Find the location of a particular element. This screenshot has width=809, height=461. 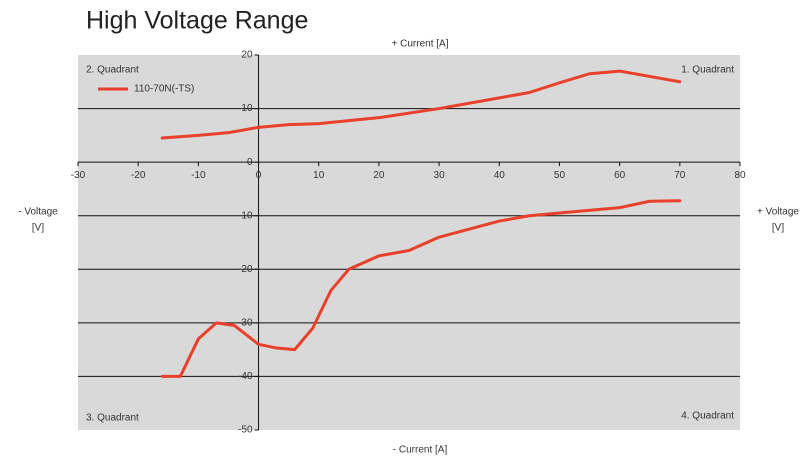

x-tick-label: 80 is located at coordinates (740, 175).